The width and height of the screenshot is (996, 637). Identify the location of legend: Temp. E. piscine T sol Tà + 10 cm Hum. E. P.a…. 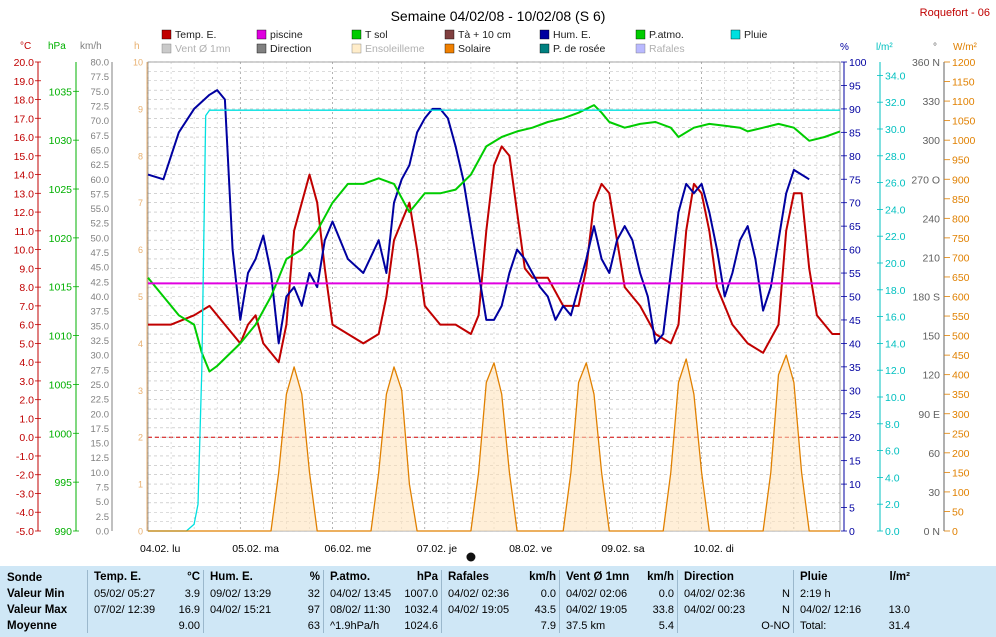
(464, 42).